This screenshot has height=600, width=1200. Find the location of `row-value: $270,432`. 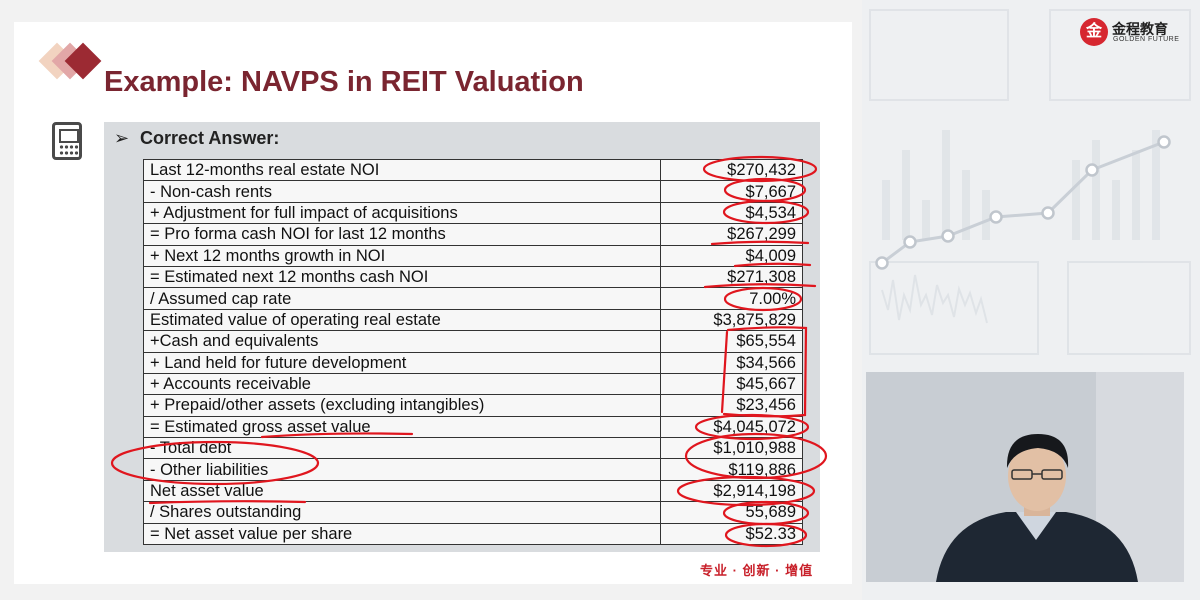

row-value: $270,432 is located at coordinates (731, 170).